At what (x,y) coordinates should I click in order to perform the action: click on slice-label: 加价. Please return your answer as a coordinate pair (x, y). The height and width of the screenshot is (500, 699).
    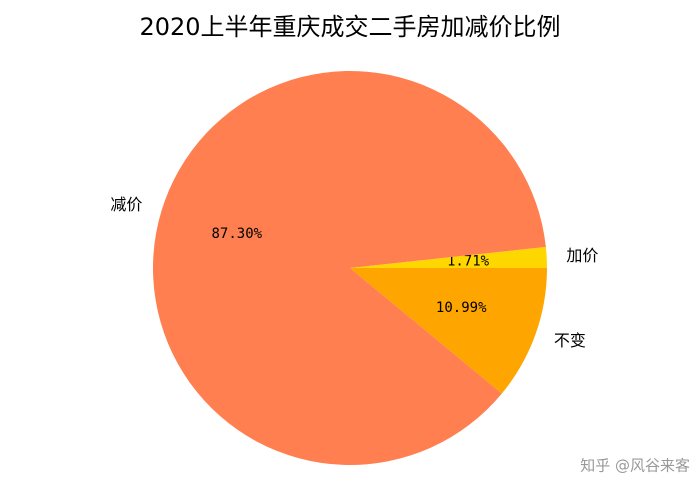
    Looking at the image, I should click on (582, 255).